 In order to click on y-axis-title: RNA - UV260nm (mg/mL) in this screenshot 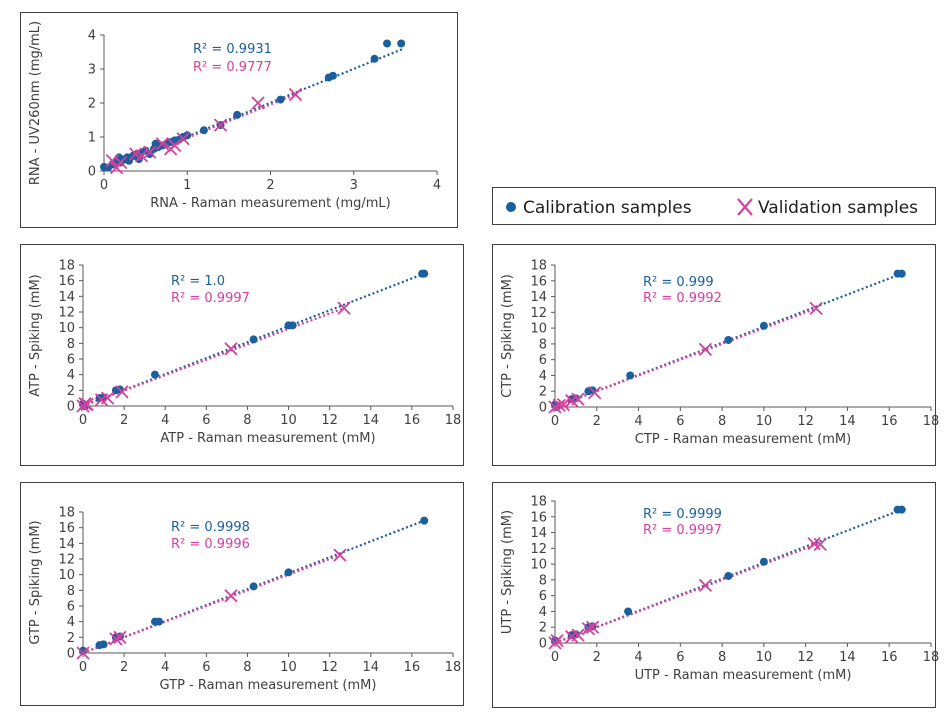, I will do `click(35, 103)`.